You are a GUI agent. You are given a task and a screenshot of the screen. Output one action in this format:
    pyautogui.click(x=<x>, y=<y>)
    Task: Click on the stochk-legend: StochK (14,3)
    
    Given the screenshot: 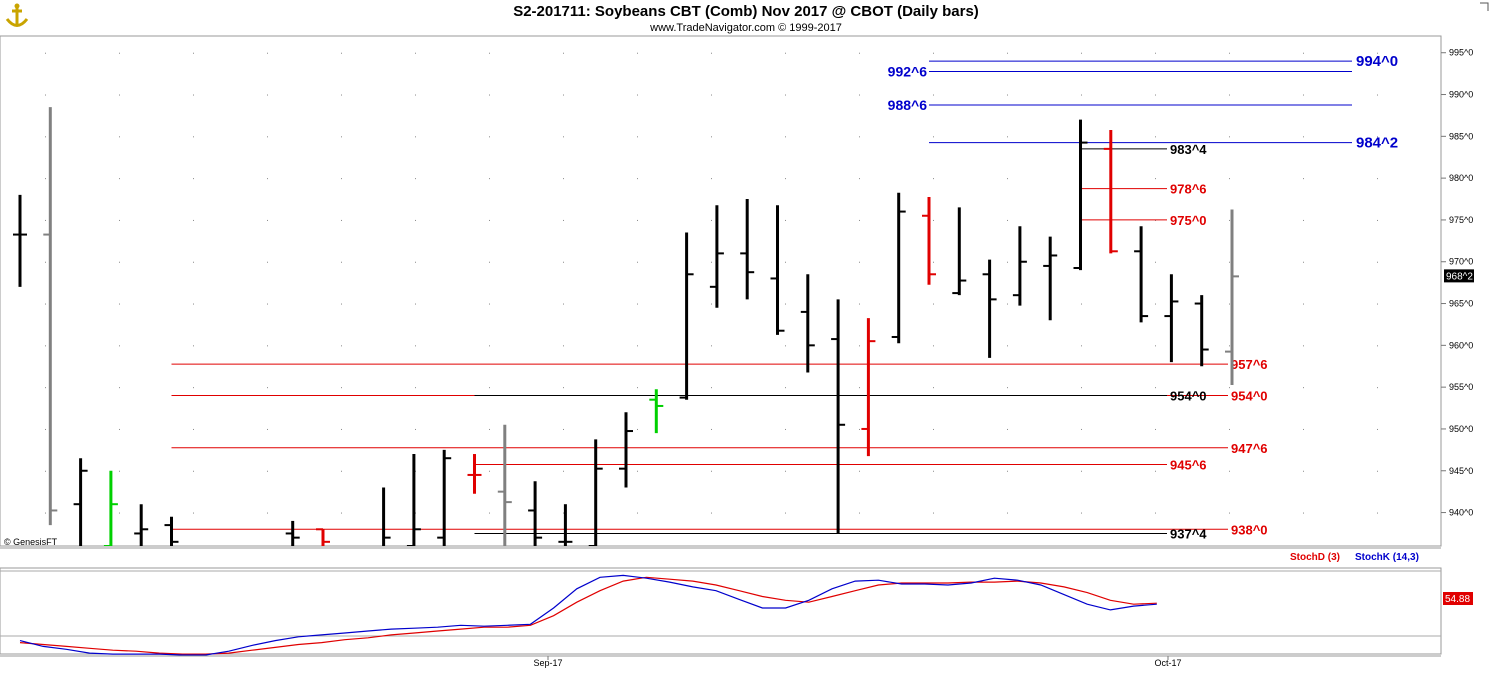 What is the action you would take?
    pyautogui.click(x=1387, y=557)
    